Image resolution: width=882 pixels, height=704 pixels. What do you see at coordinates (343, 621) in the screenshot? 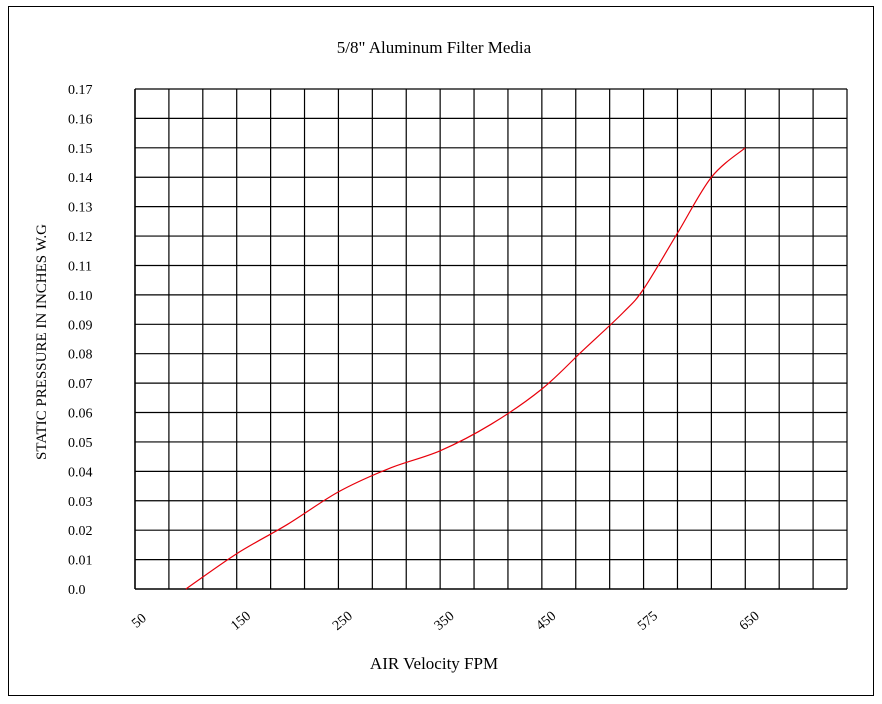
I see `x-tick-label: 250` at bounding box center [343, 621].